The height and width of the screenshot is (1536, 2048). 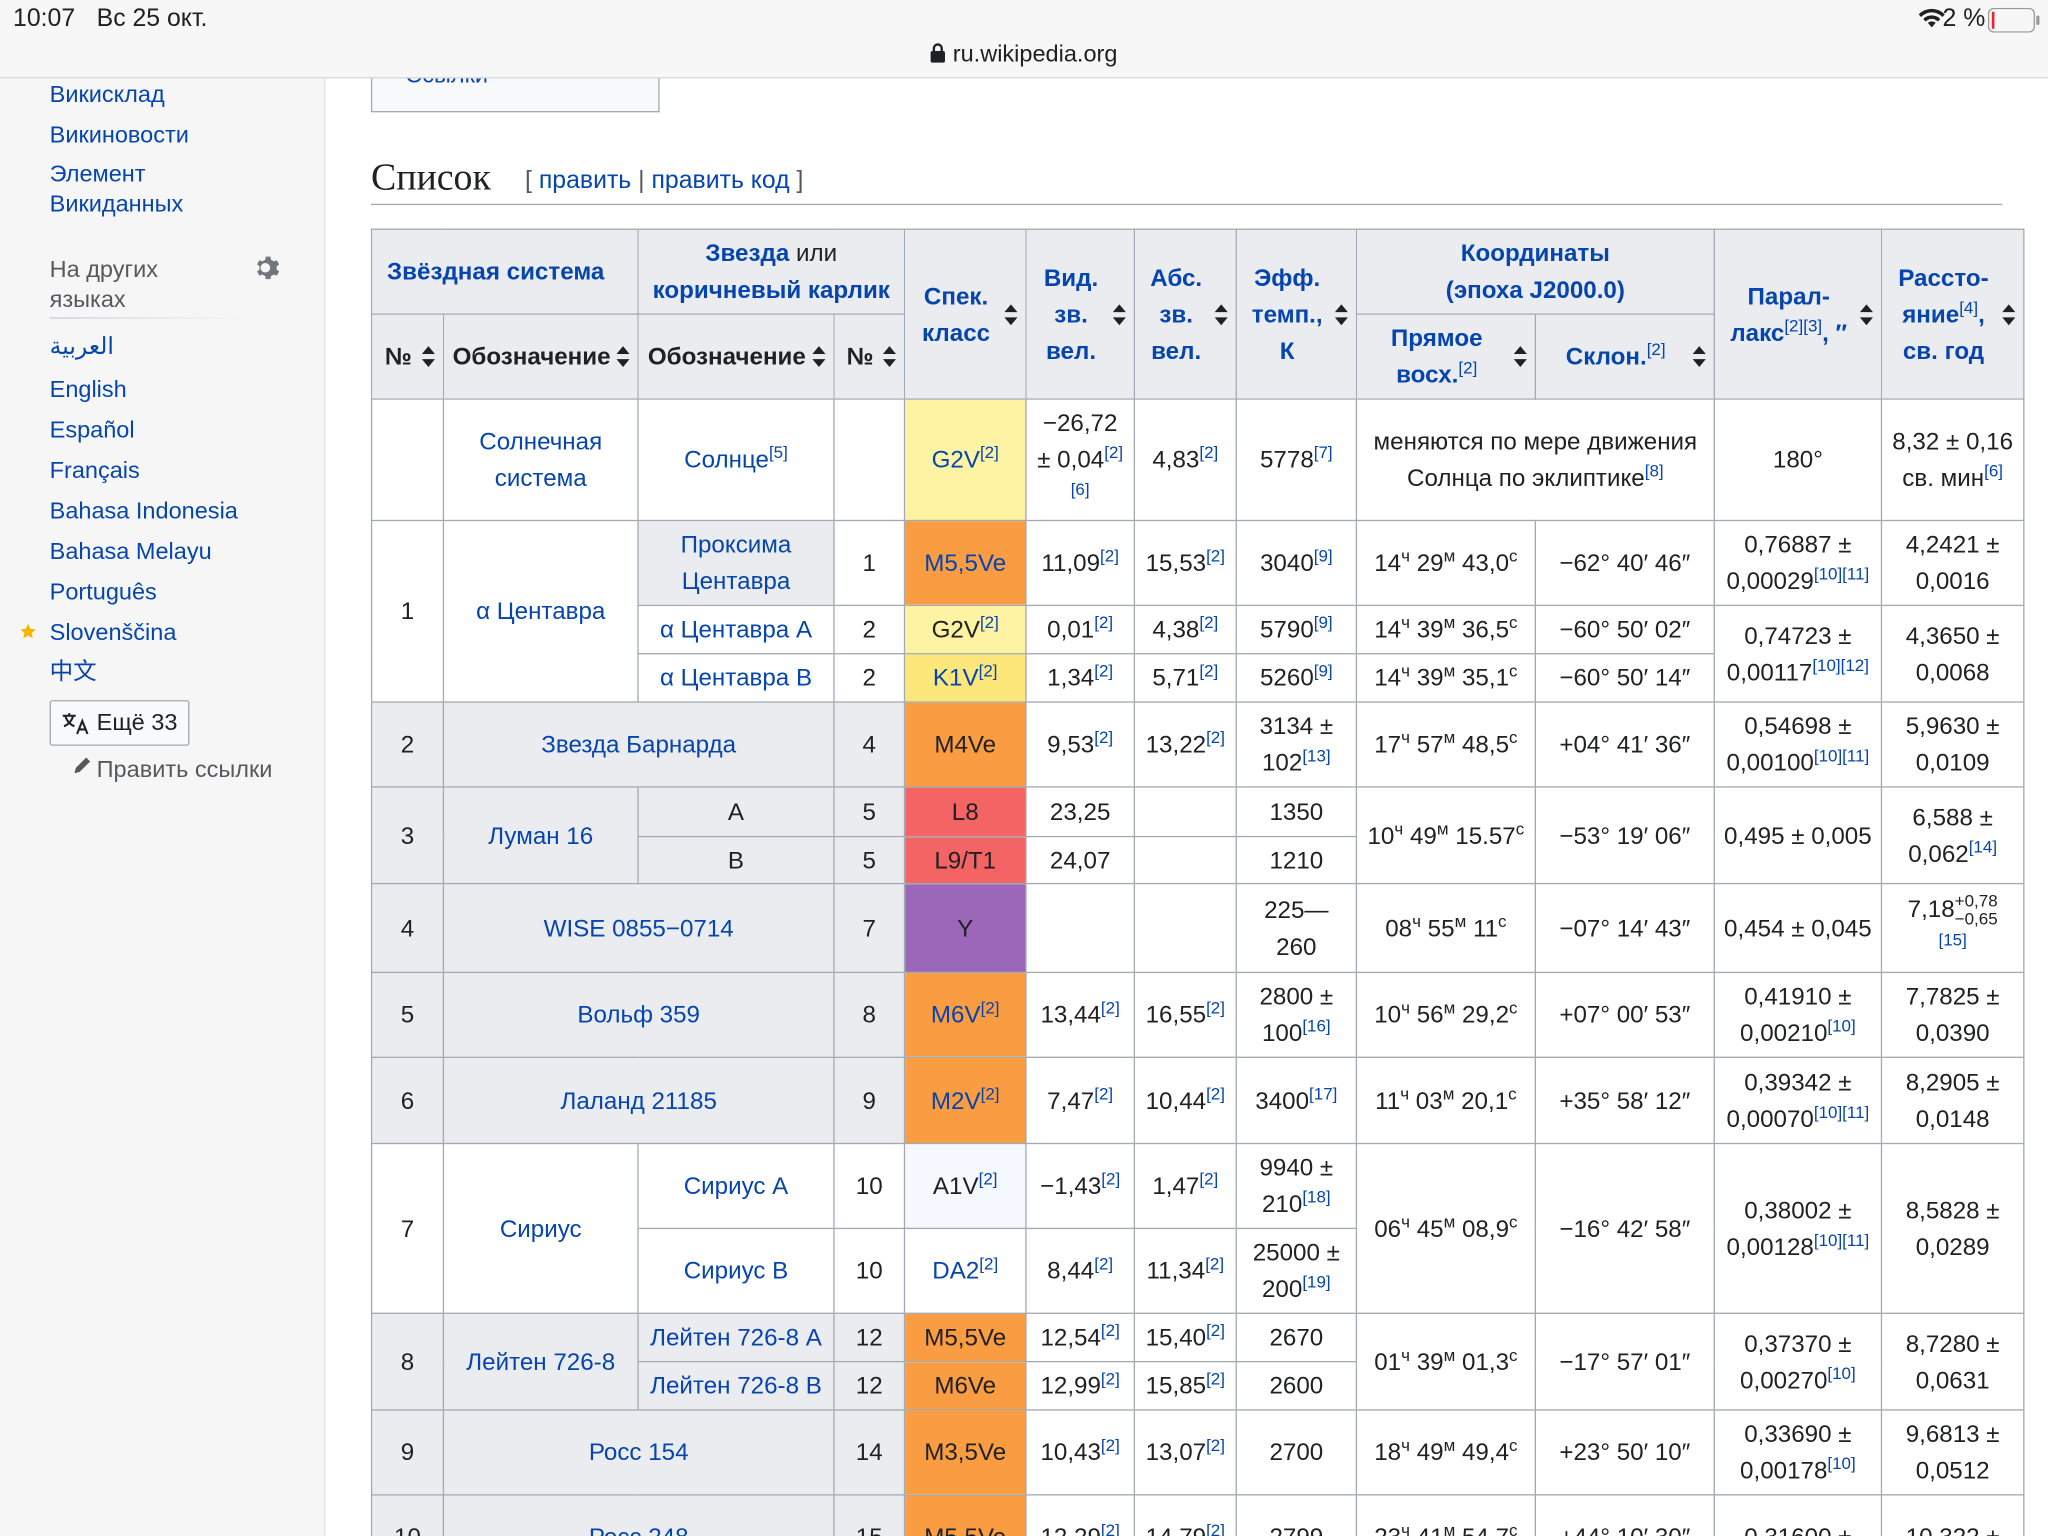 I want to click on cell-text: 15,40, so click(x=1176, y=1337).